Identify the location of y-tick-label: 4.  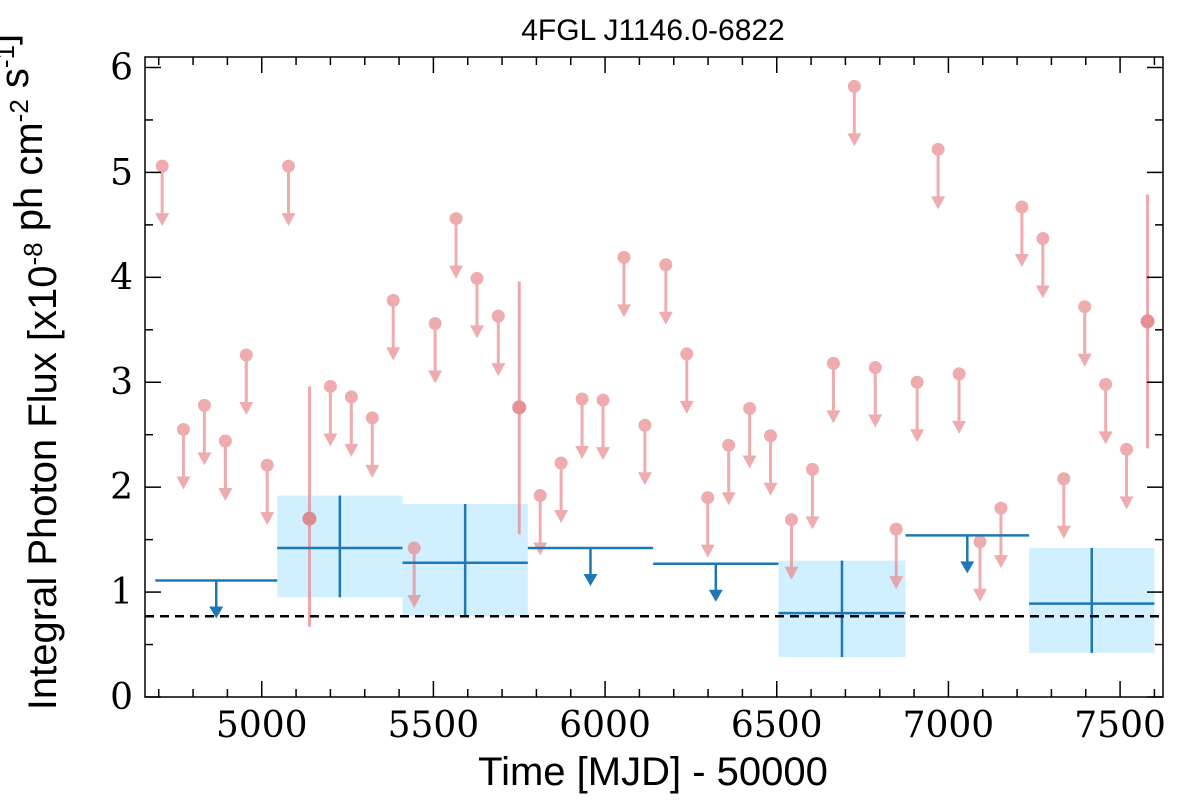
(121, 277).